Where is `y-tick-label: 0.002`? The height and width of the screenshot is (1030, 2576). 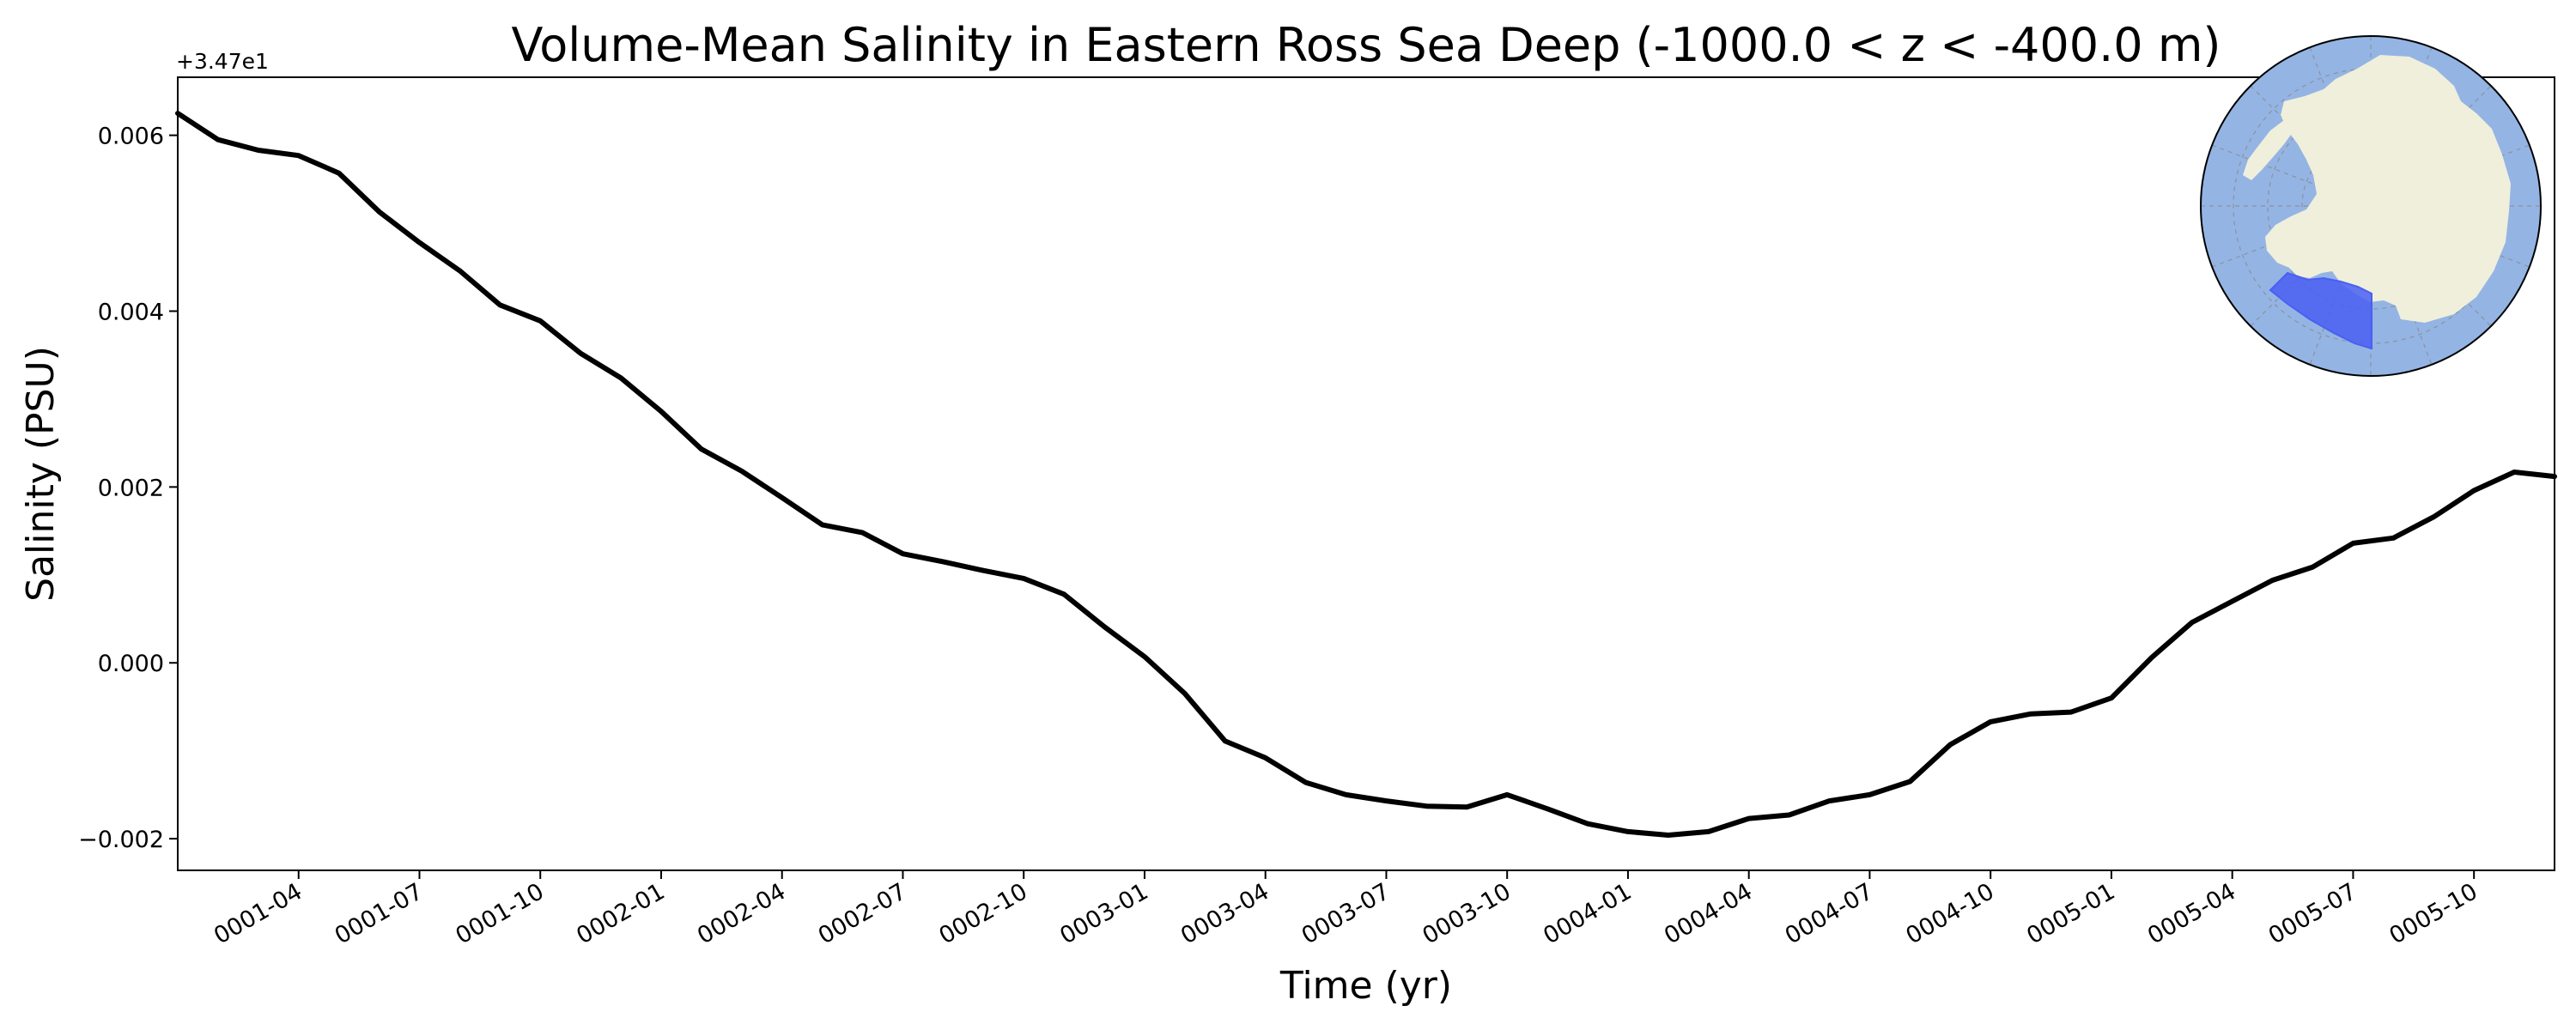
y-tick-label: 0.002 is located at coordinates (131, 488).